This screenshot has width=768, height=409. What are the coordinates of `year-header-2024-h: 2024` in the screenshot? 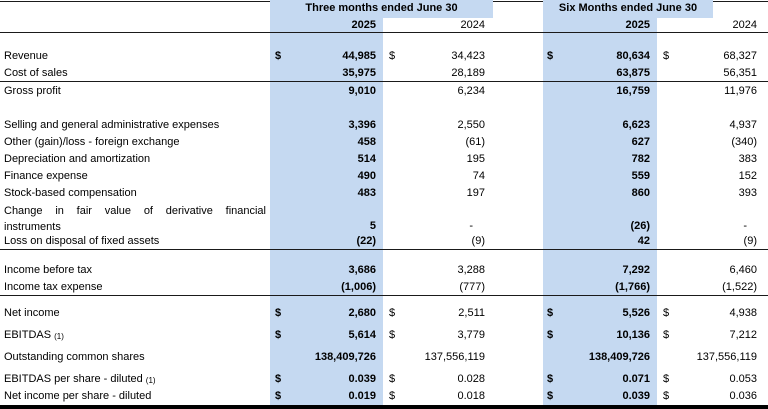 It's located at (744, 25).